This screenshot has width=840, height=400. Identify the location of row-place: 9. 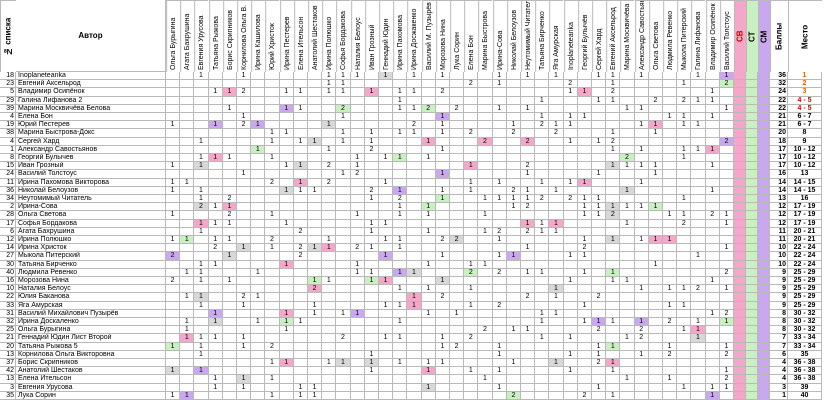
(805, 141).